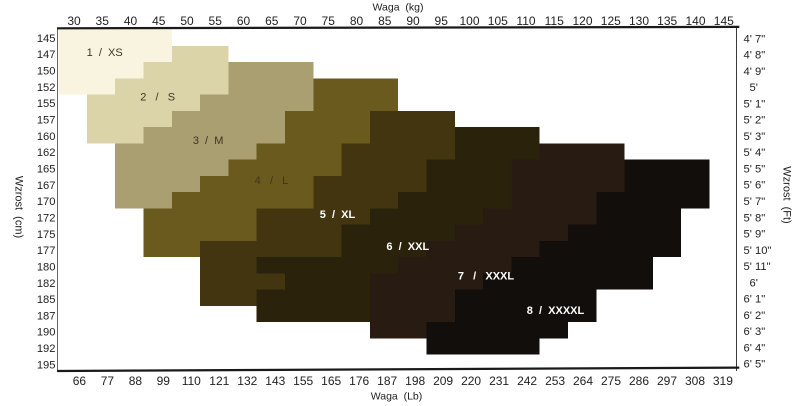 The image size is (800, 406). I want to click on svg-text: 6', so click(754, 283).